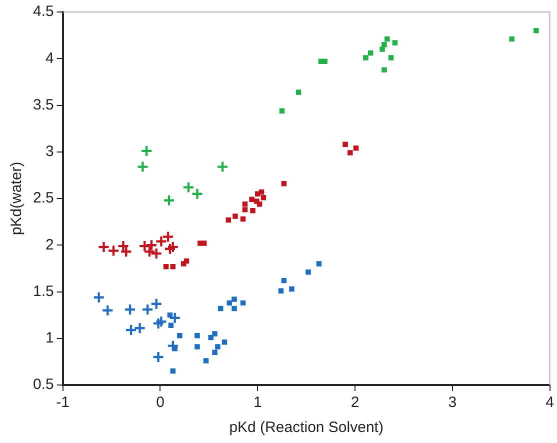 This screenshot has height=443, width=557. What do you see at coordinates (50, 58) in the screenshot?
I see `y-tick-label: 4` at bounding box center [50, 58].